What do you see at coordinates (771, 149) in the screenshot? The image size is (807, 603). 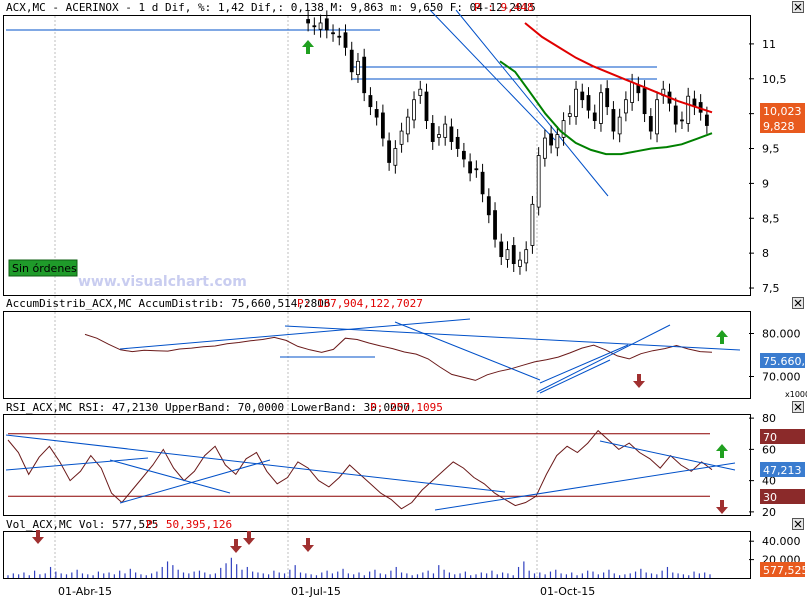 I see `y-tick-label: 9,5` at bounding box center [771, 149].